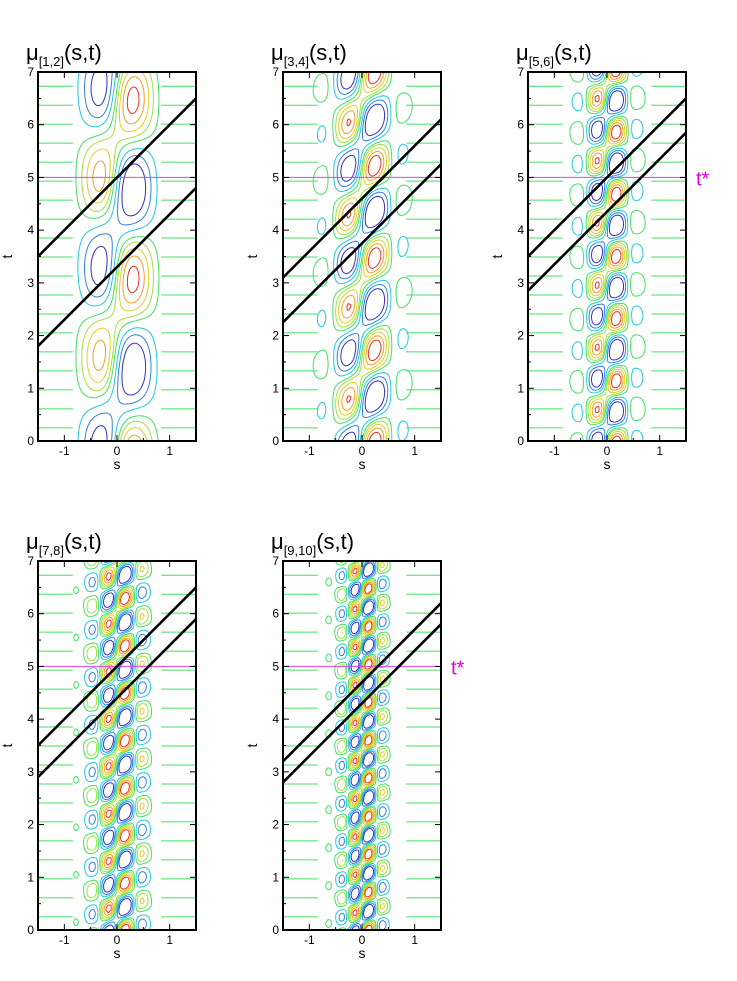 Image resolution: width=737 pixels, height=981 pixels. I want to click on plot-frame, so click(117, 256).